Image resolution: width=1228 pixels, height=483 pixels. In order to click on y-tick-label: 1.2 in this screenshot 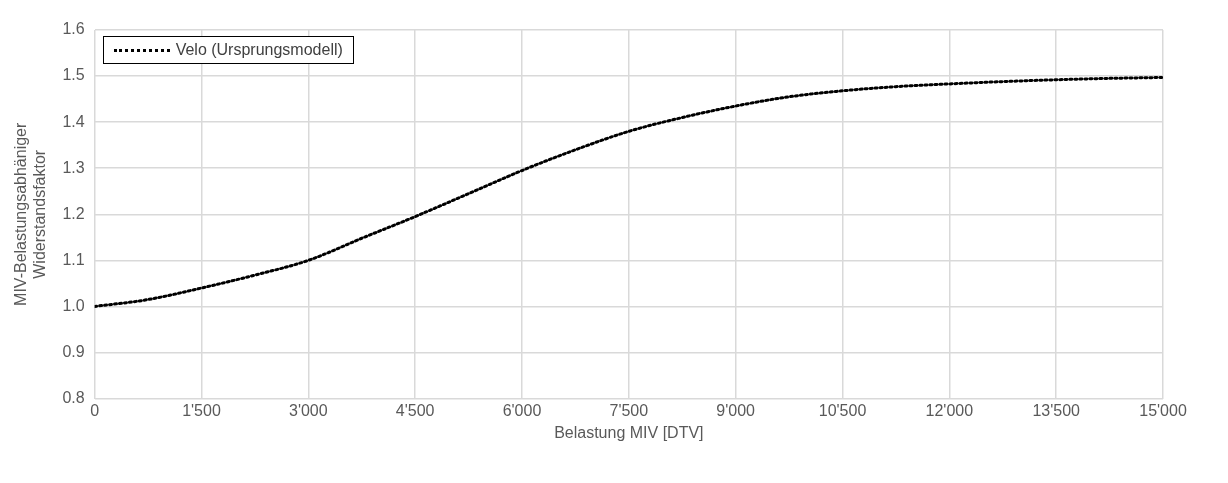, I will do `click(73, 213)`.